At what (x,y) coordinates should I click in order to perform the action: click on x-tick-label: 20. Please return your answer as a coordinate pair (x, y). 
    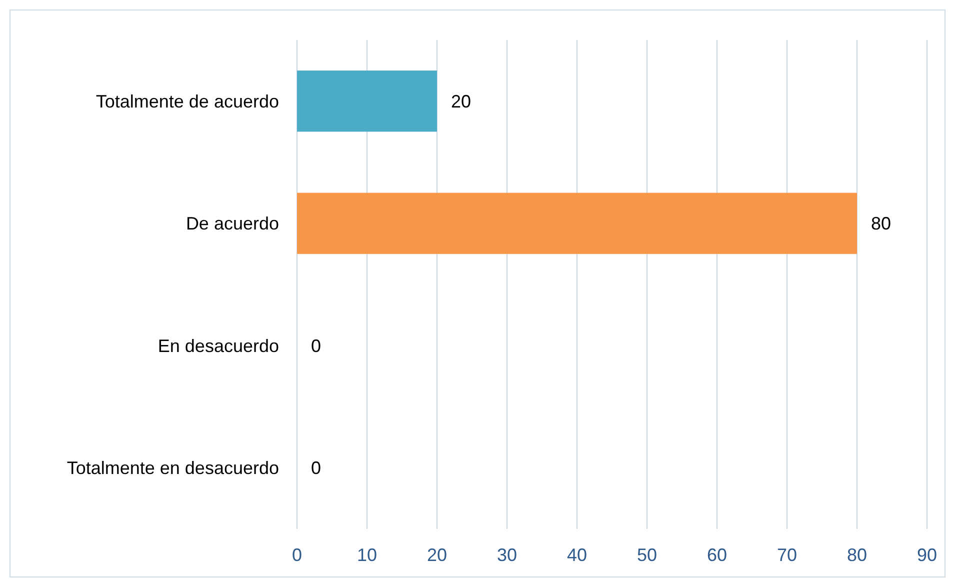
    Looking at the image, I should click on (437, 555).